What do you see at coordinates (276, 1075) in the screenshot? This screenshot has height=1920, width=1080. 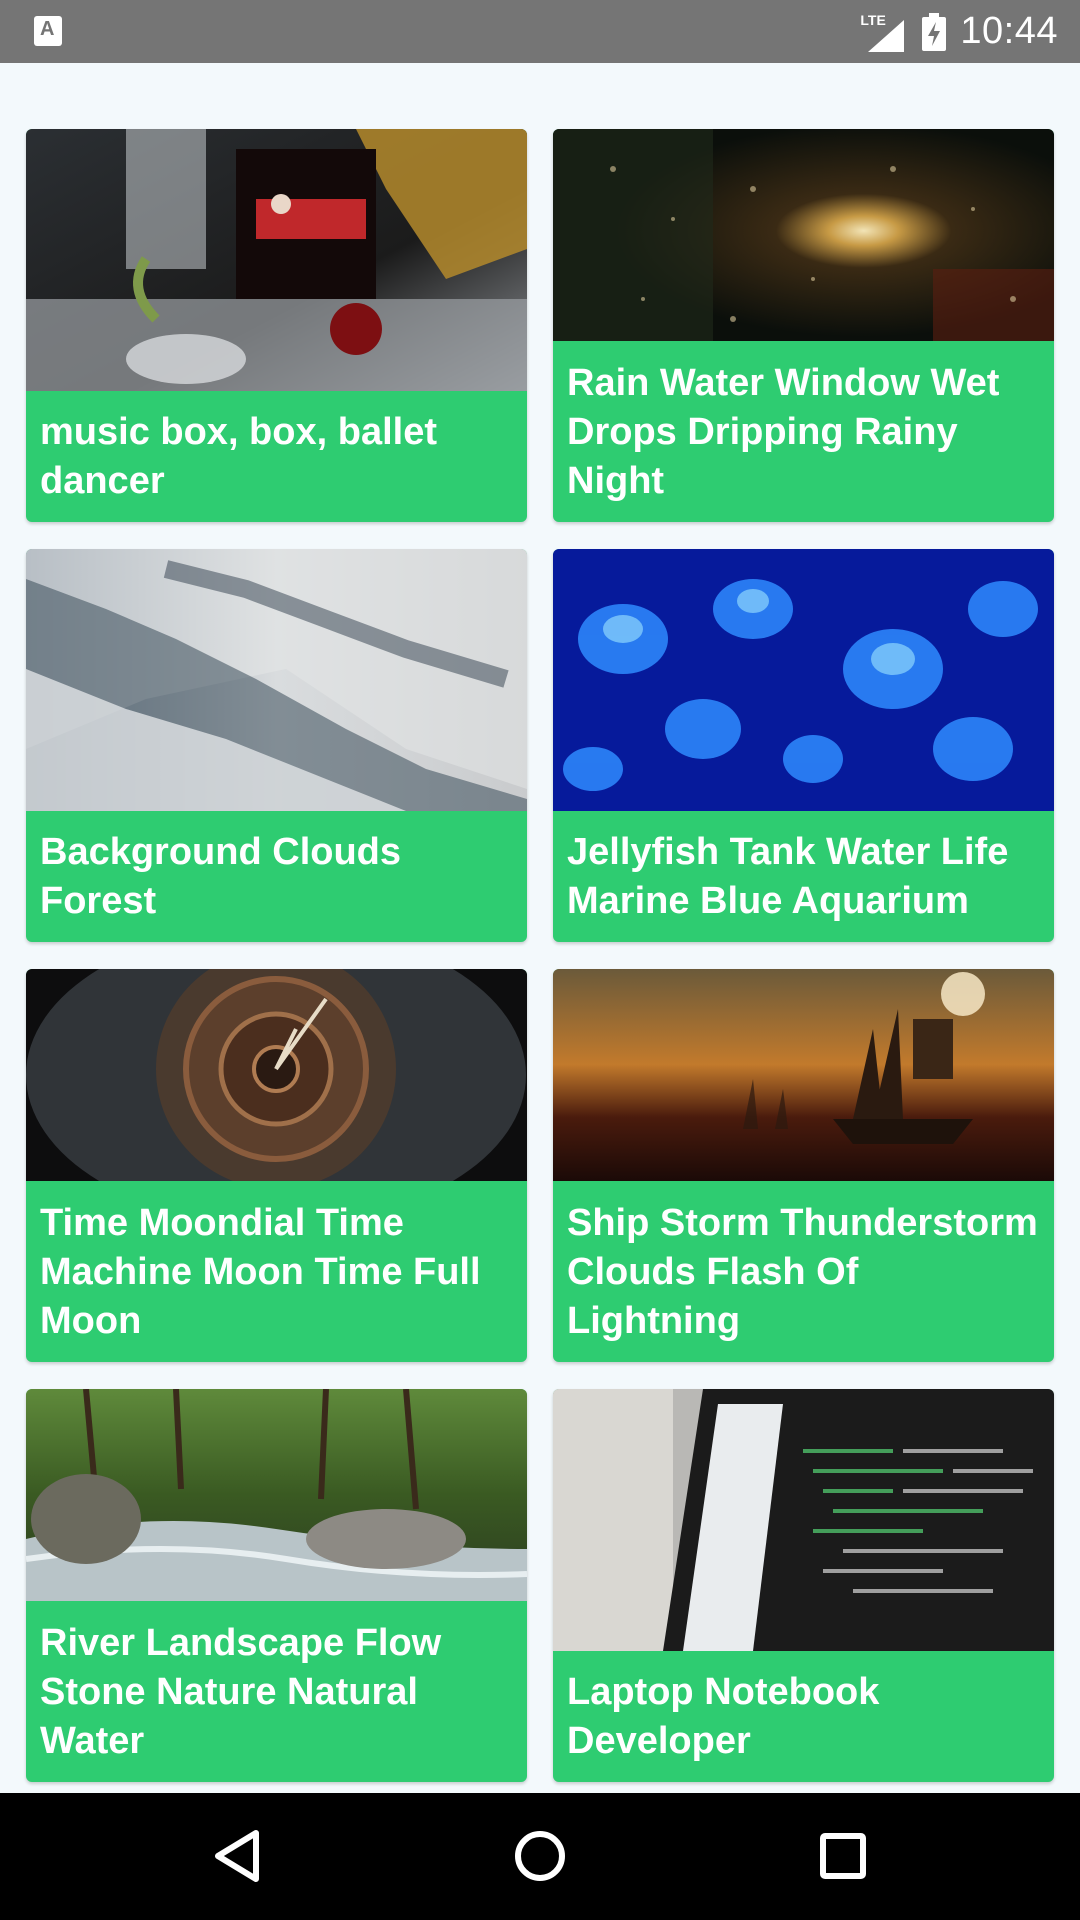 I see `moondial-image` at bounding box center [276, 1075].